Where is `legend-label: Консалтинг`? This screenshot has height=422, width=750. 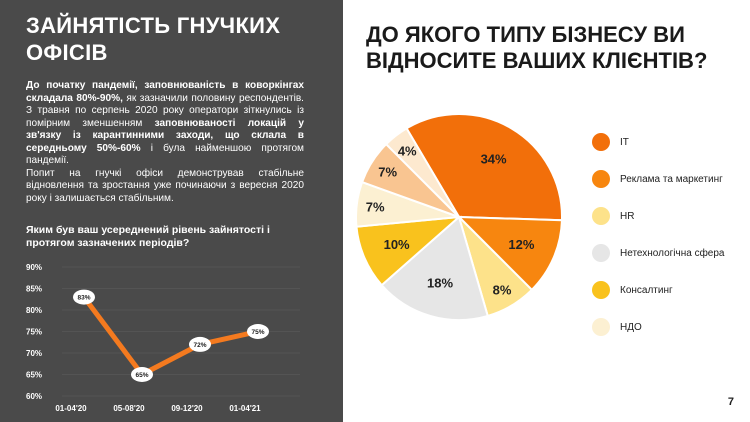 legend-label: Консалтинг is located at coordinates (646, 290).